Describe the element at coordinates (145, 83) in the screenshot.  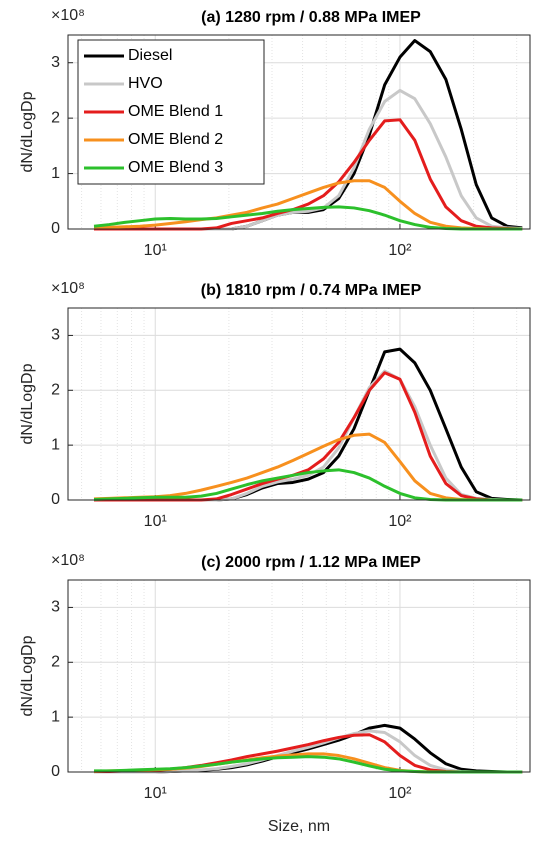
I see `legend-label: HVO` at that location.